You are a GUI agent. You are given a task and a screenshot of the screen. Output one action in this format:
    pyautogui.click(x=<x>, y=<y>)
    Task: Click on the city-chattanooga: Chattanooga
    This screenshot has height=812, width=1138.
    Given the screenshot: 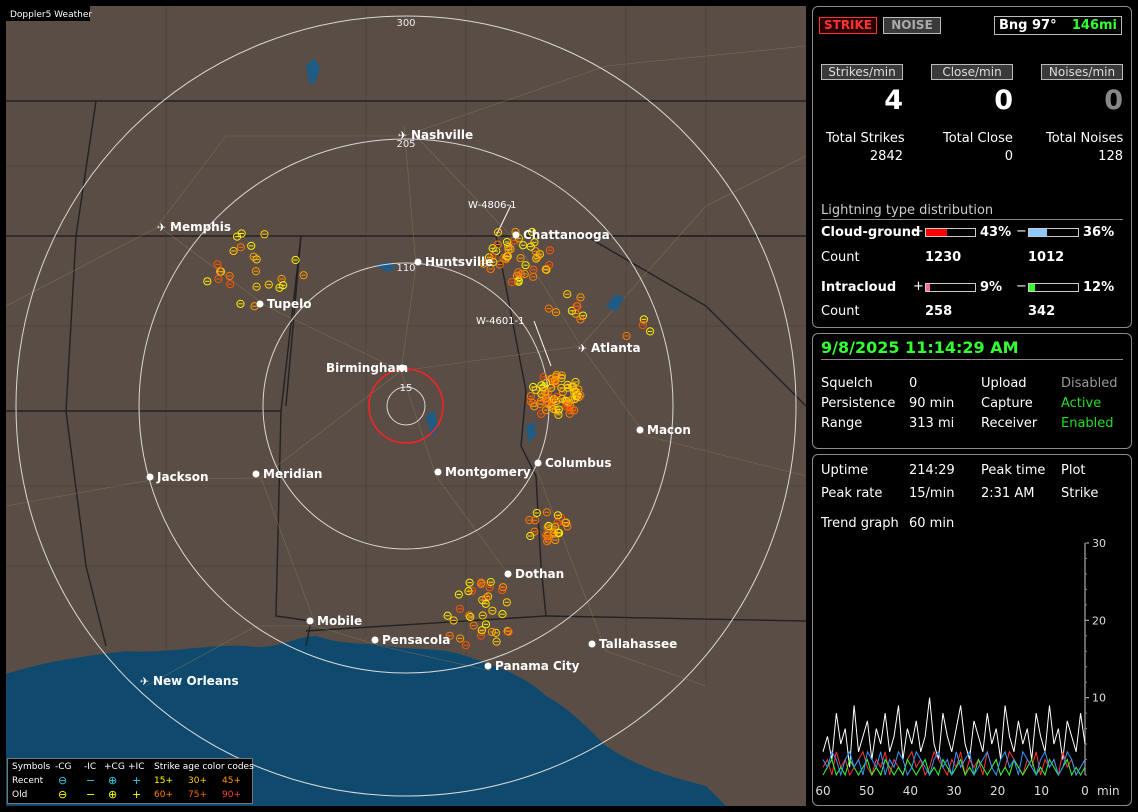 What is the action you would take?
    pyautogui.click(x=561, y=235)
    